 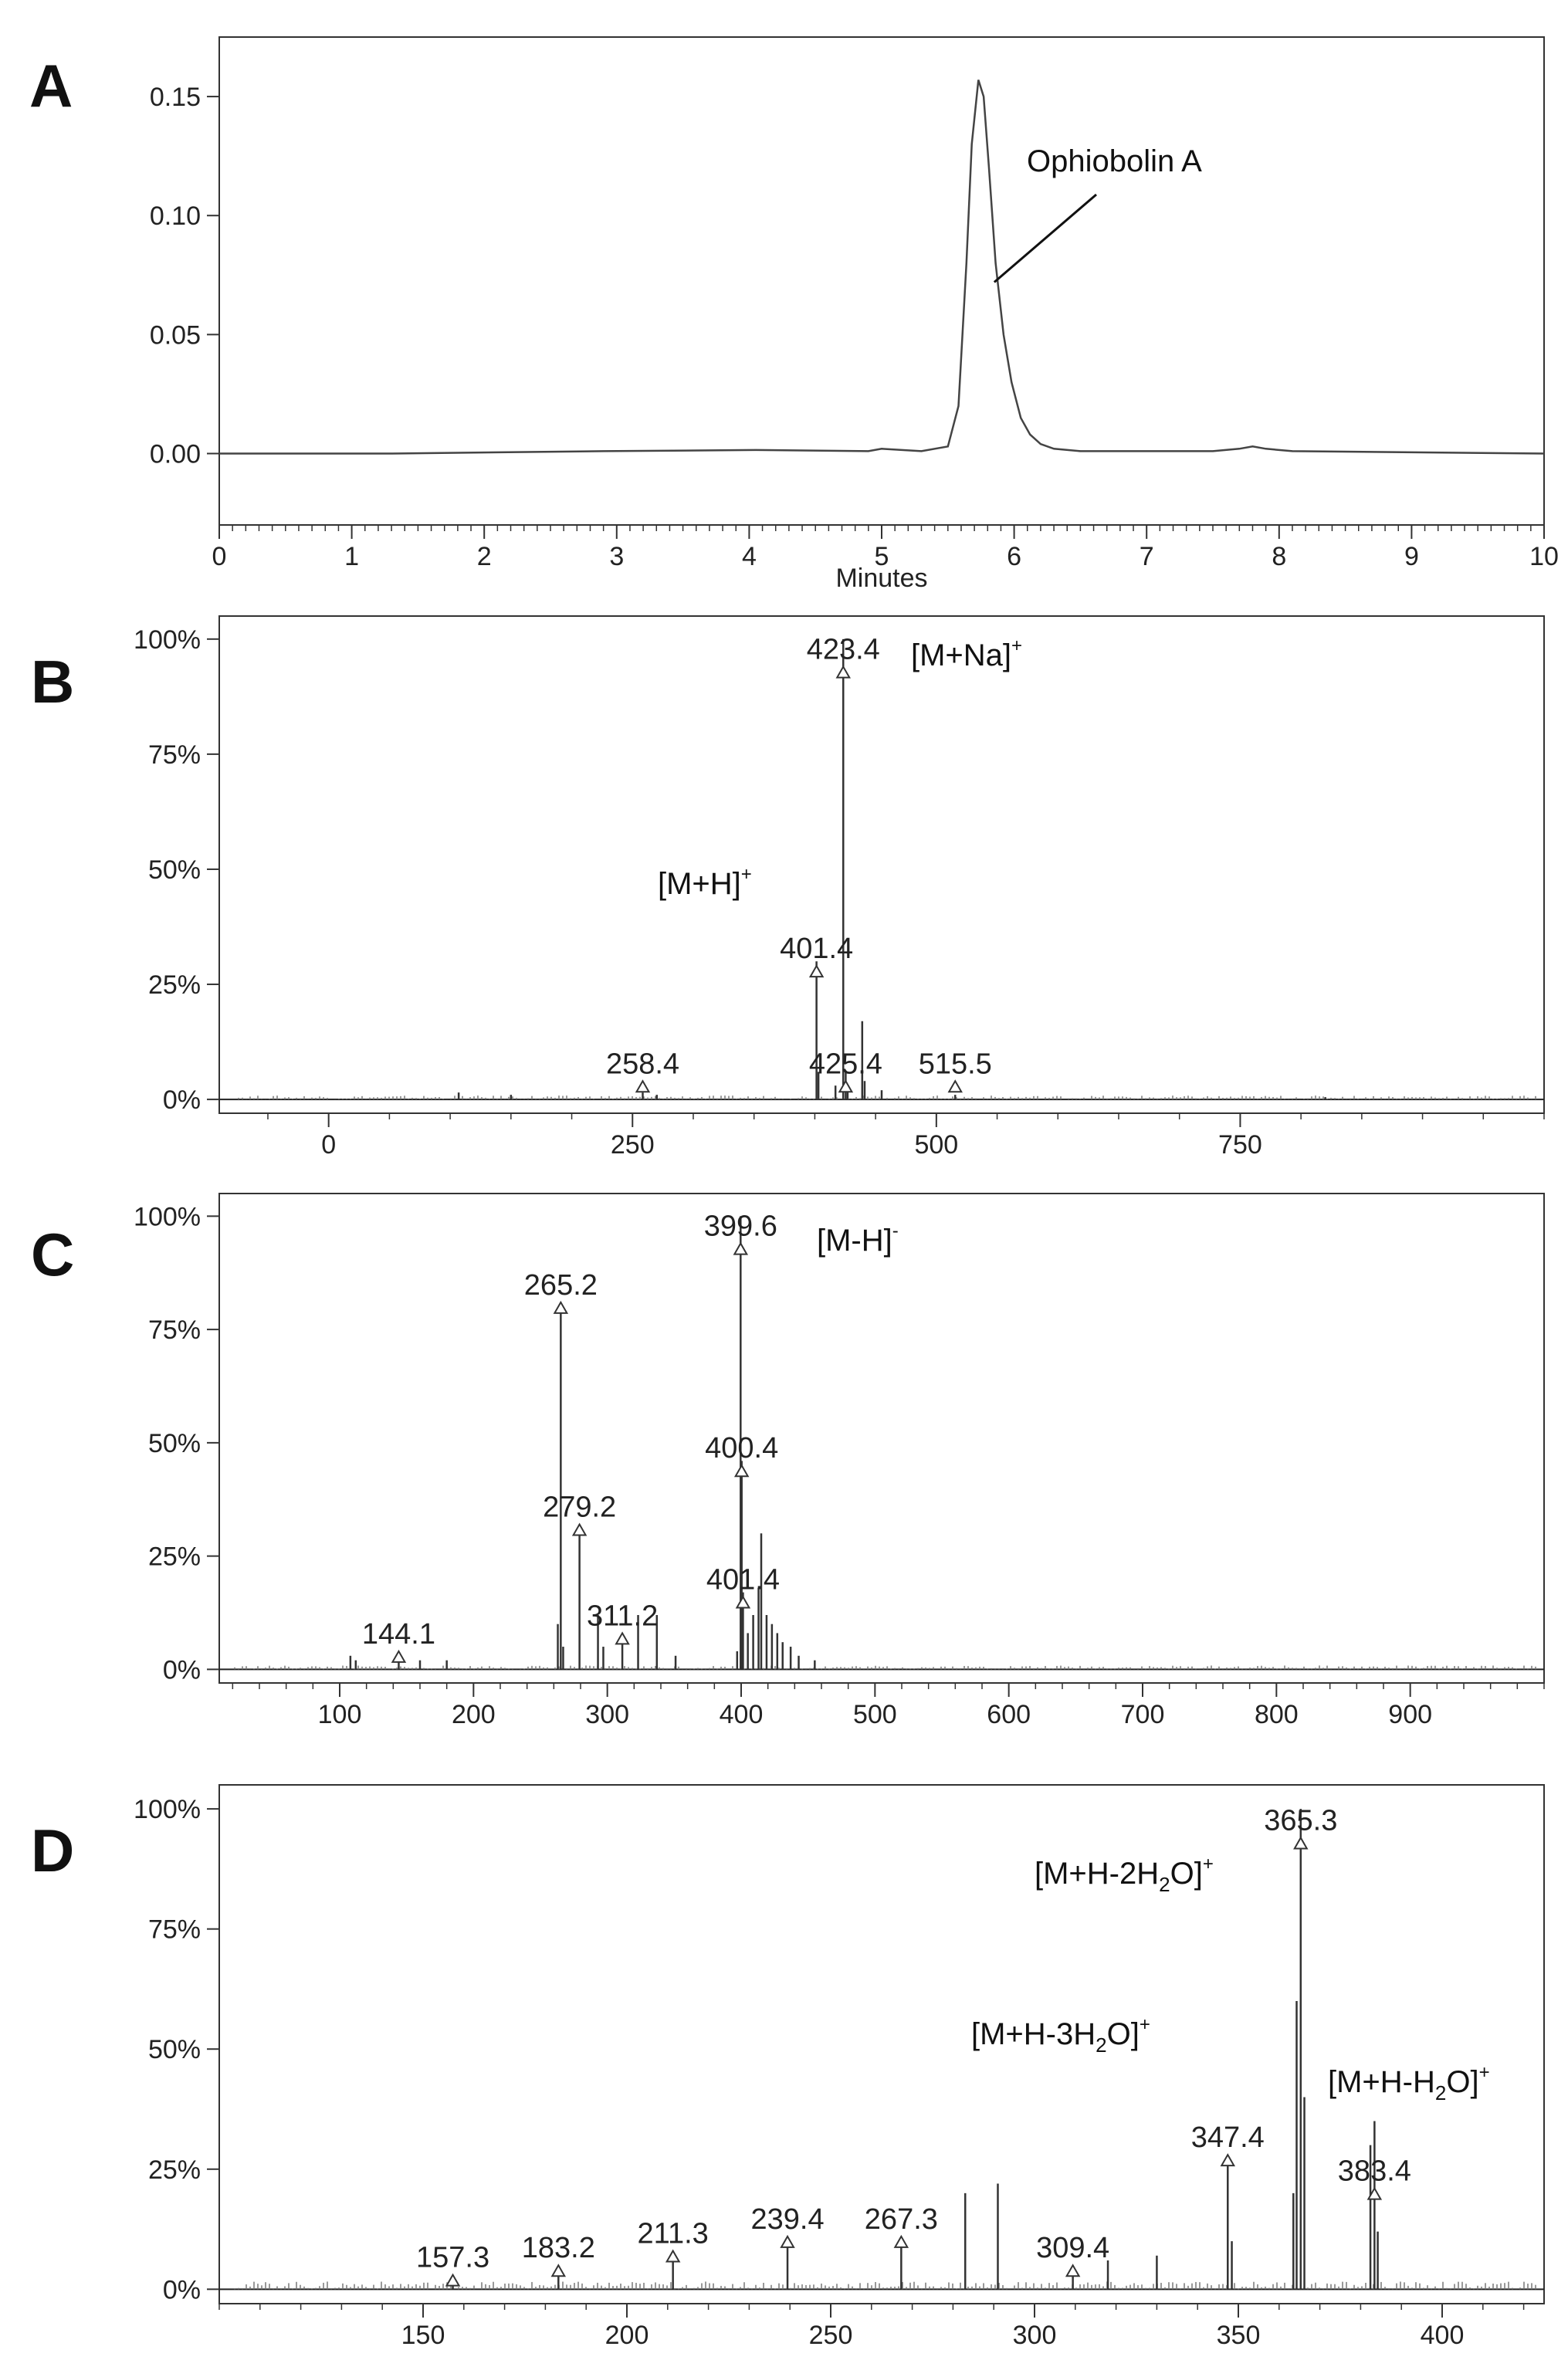 What do you see at coordinates (1374, 2171) in the screenshot?
I see `peak-label-383.4: 383.4` at bounding box center [1374, 2171].